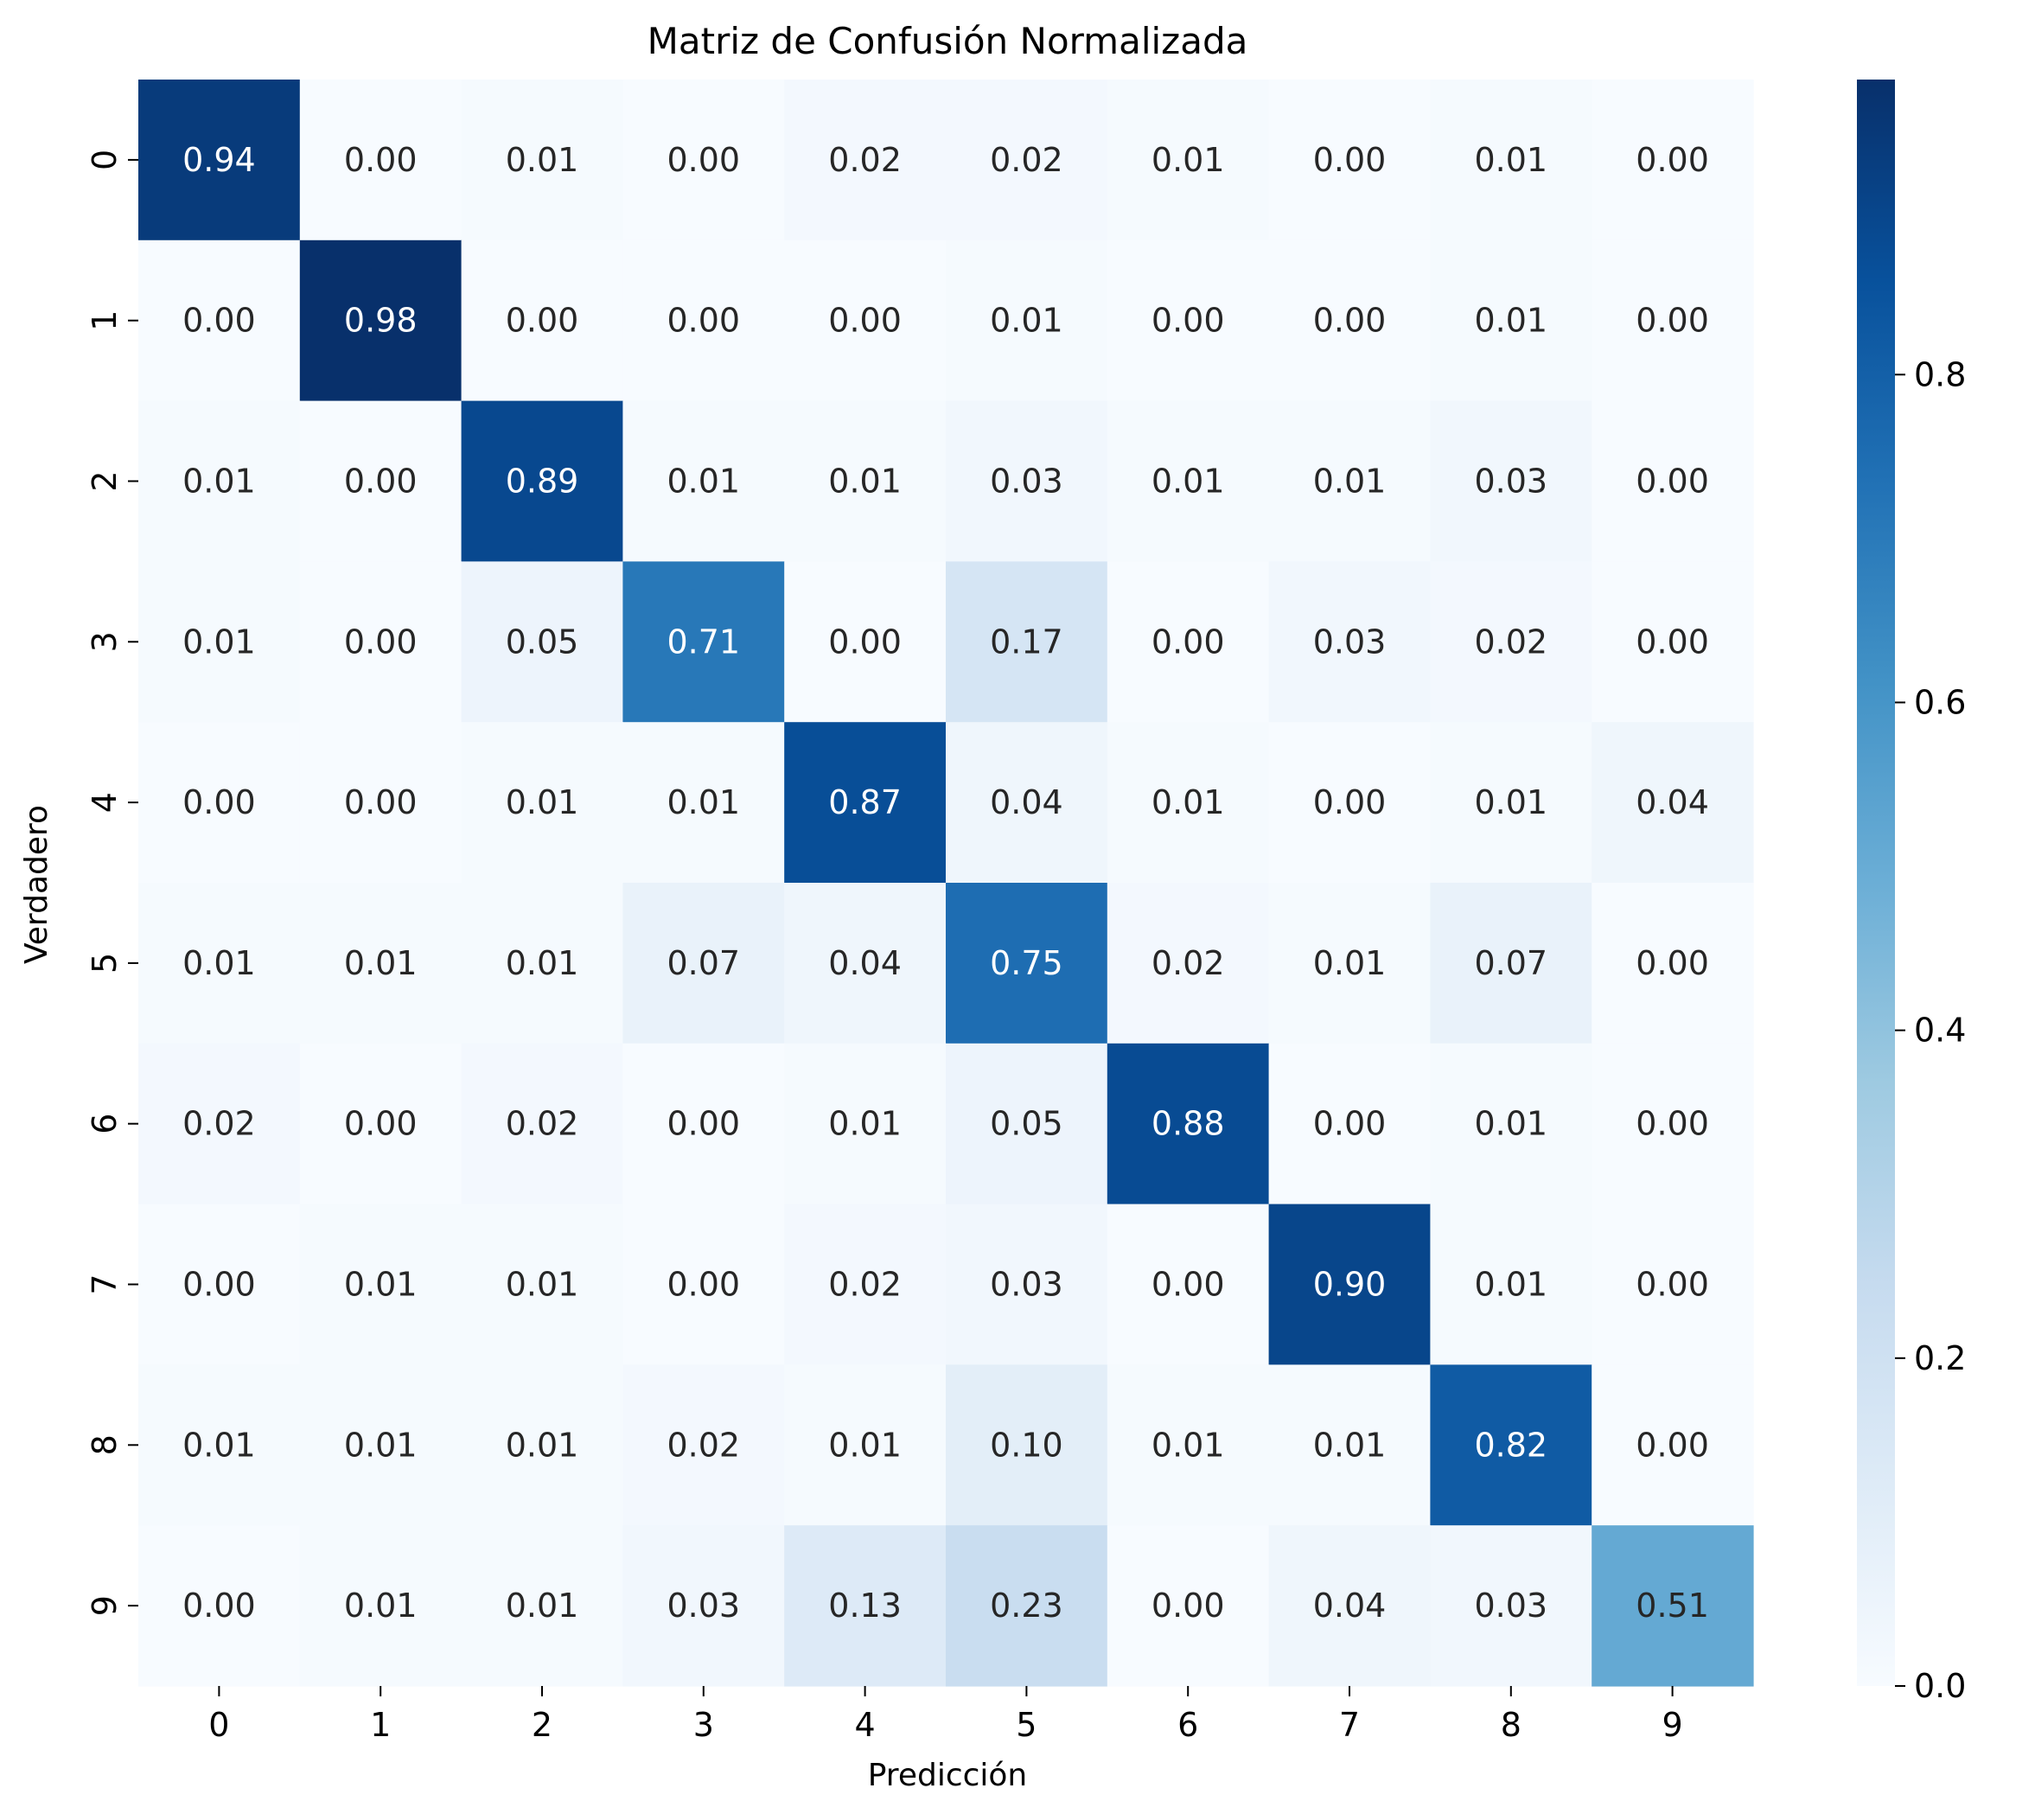 This screenshot has height=1820, width=2035. I want to click on chart-title: Matriz de Confusión Normalizada, so click(948, 41).